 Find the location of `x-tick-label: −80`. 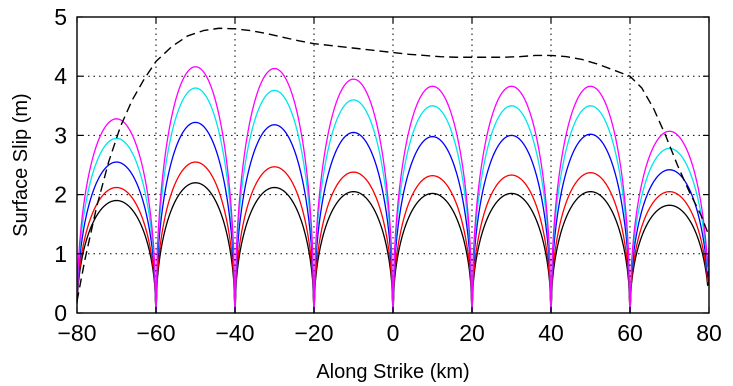

x-tick-label: −80 is located at coordinates (76, 333).